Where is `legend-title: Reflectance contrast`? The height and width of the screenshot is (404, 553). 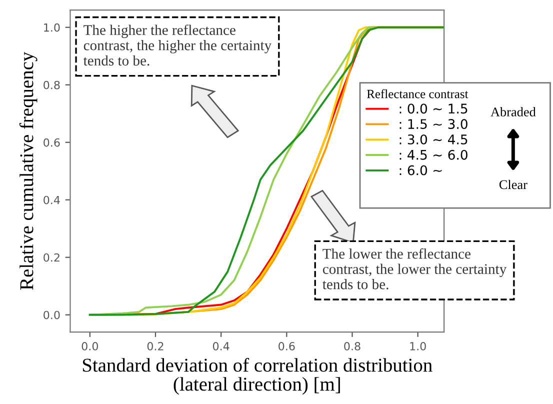
legend-title: Reflectance contrast is located at coordinates (417, 93).